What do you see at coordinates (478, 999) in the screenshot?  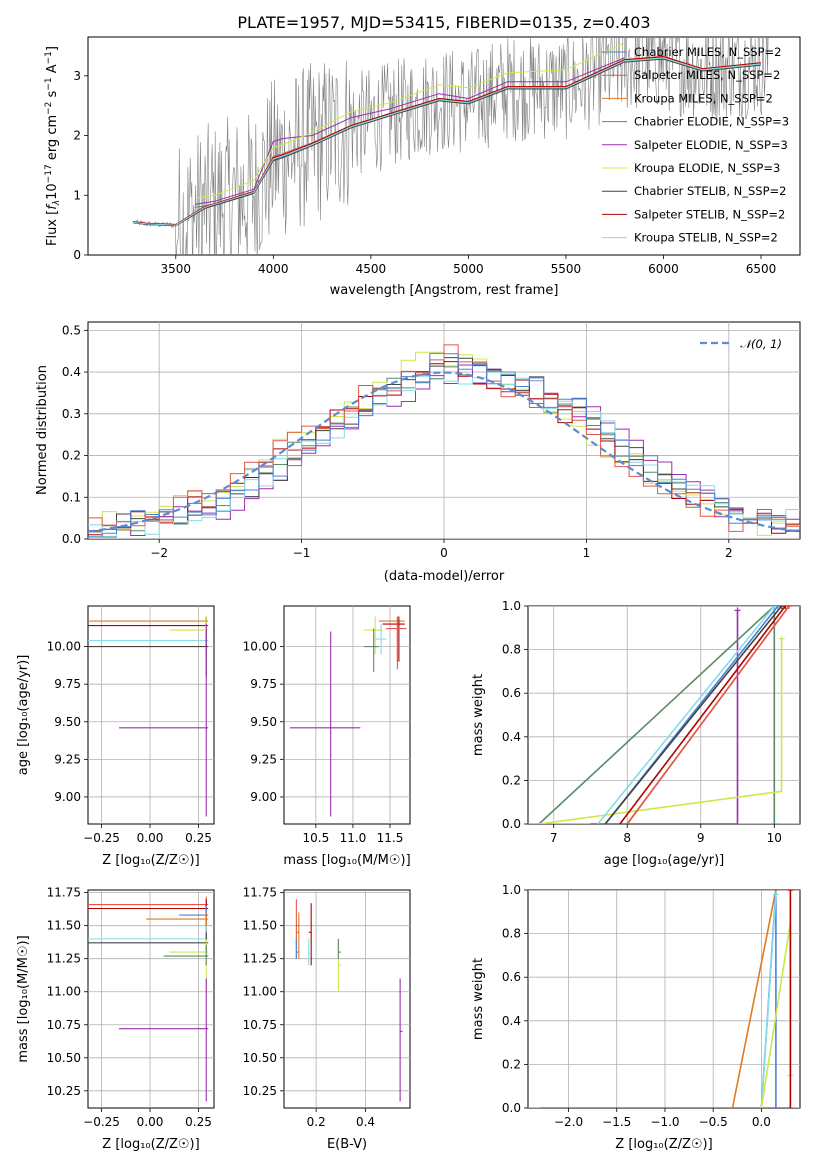 I see `z-weight-ylabel: mass weight` at bounding box center [478, 999].